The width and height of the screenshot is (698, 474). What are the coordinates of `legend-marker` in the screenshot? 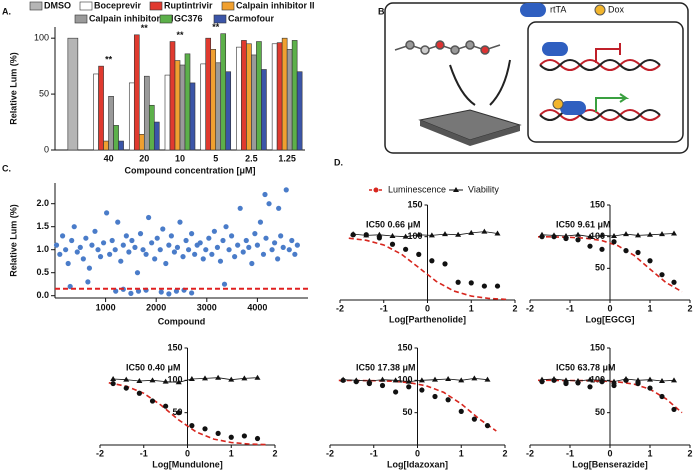 It's located at (456, 189).